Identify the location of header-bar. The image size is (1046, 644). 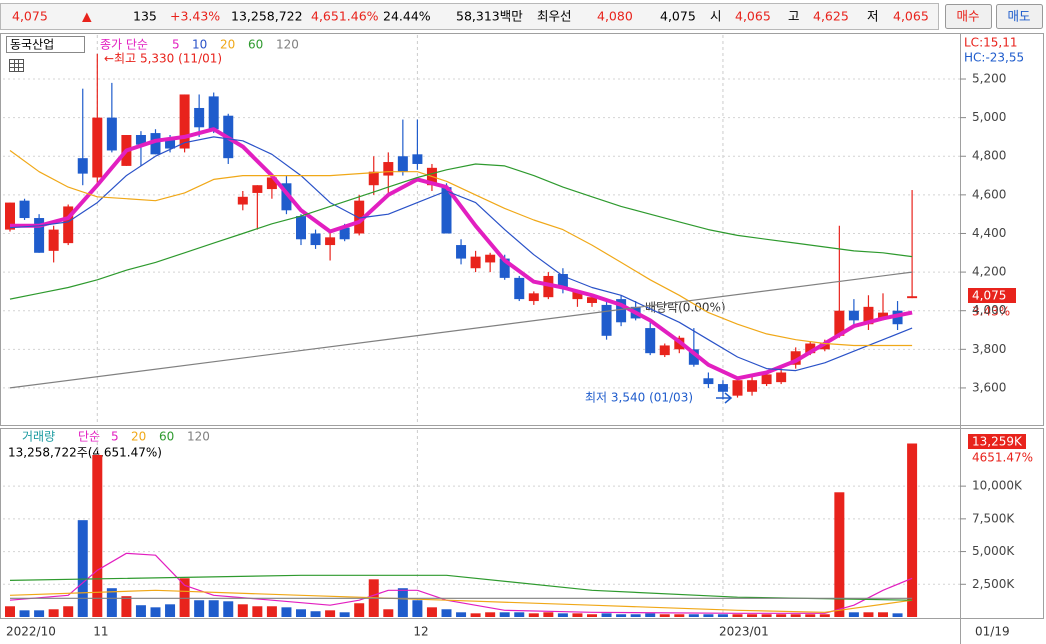
(469, 16).